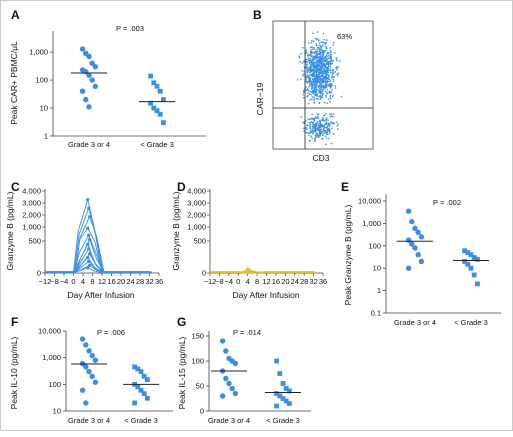  What do you see at coordinates (14, 322) in the screenshot?
I see `panel-label-f: F` at bounding box center [14, 322].